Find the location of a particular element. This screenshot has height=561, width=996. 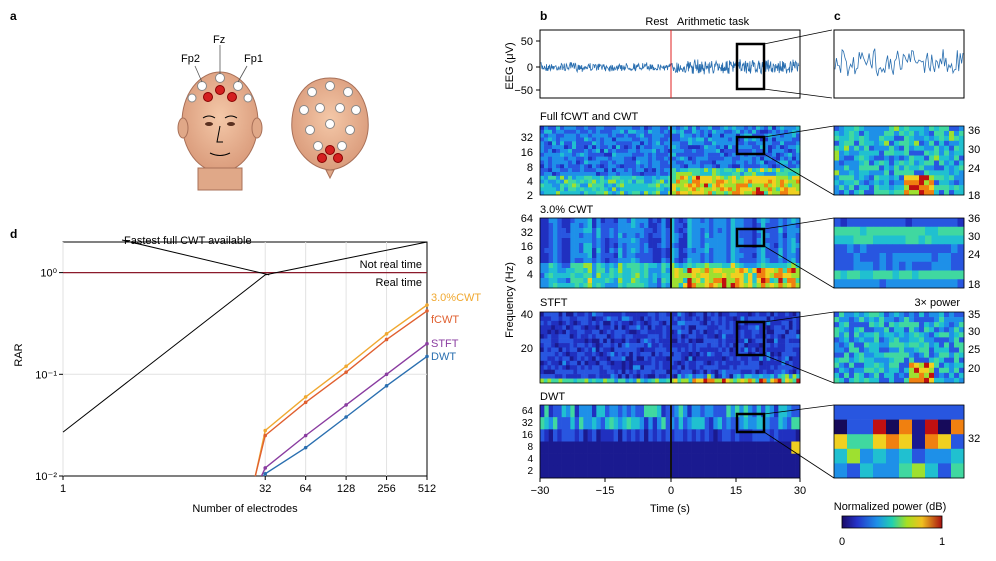

row0-ytick: 4 is located at coordinates (530, 182).